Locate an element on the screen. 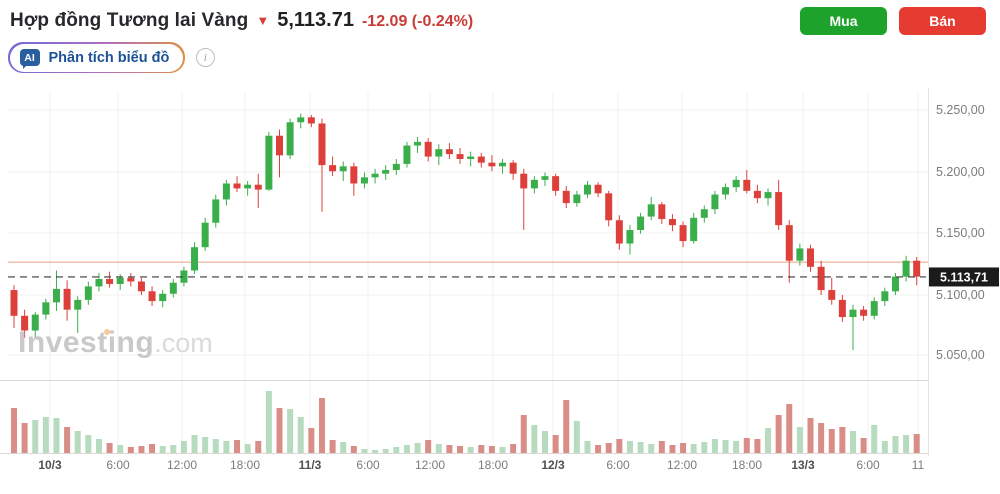 The image size is (1000, 494). ai-analysis-button: AI Phân tích biểu đồ is located at coordinates (96, 57).